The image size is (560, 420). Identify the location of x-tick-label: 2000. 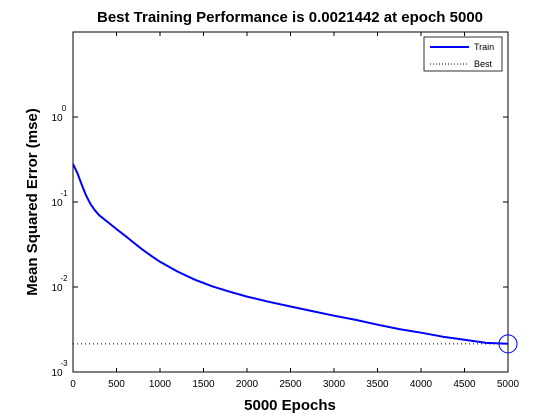
(247, 384).